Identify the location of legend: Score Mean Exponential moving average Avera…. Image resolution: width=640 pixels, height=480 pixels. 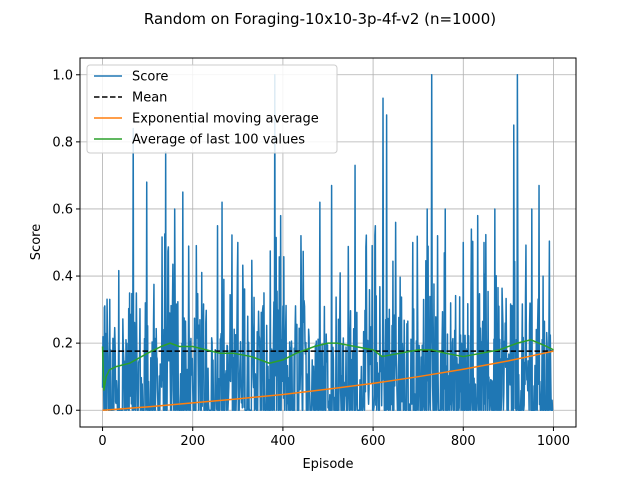
(212, 109).